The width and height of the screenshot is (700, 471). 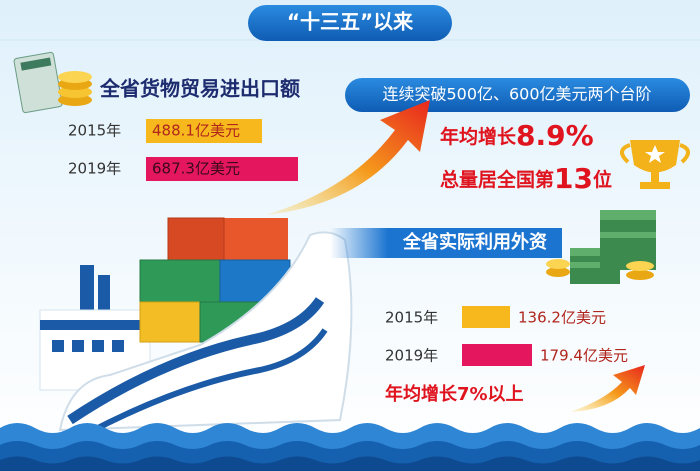 I want to click on fdi-growth: 年均增长7%以上, so click(x=454, y=394).